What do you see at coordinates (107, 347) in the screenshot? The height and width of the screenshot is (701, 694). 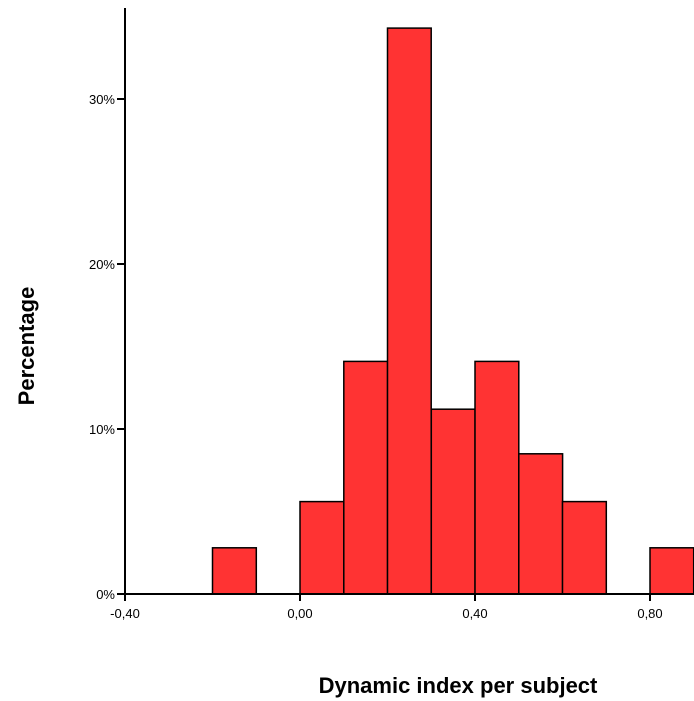 I see `y-axis-ticks: 0% 10% 20% 30%` at bounding box center [107, 347].